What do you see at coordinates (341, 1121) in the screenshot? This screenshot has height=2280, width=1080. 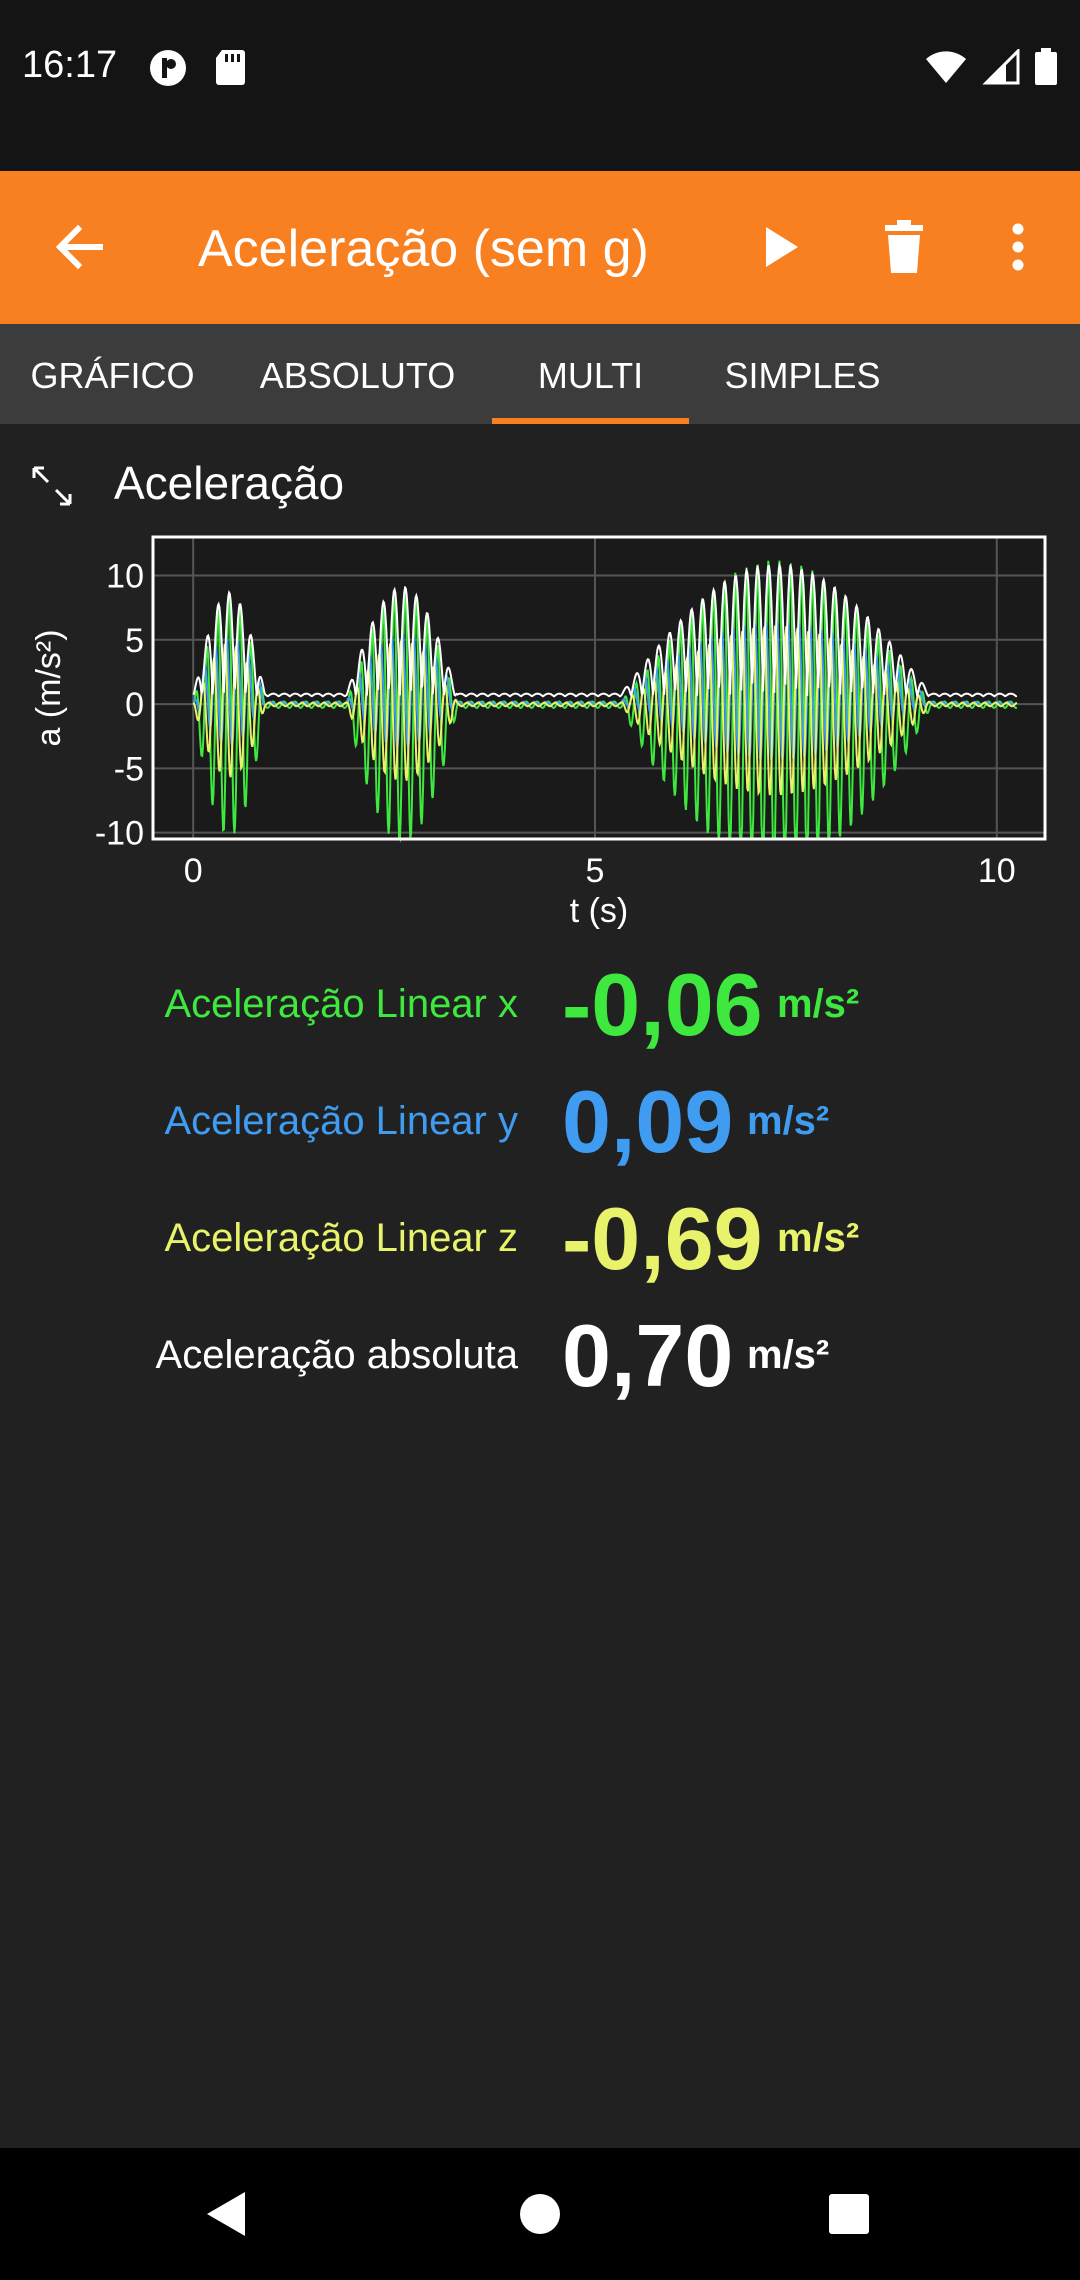 I see `reading-label-y: Aceleração Linear y` at bounding box center [341, 1121].